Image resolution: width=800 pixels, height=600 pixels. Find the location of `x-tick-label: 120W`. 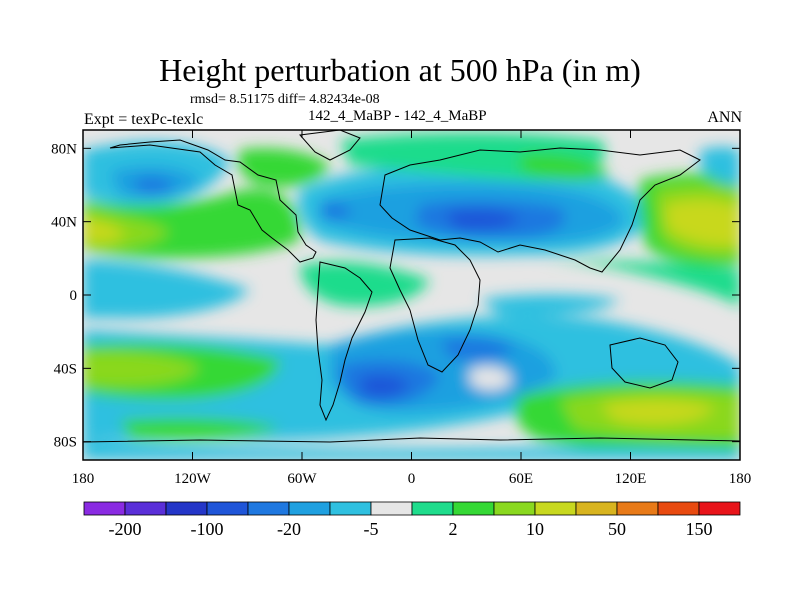

x-tick-label: 120W is located at coordinates (193, 479).